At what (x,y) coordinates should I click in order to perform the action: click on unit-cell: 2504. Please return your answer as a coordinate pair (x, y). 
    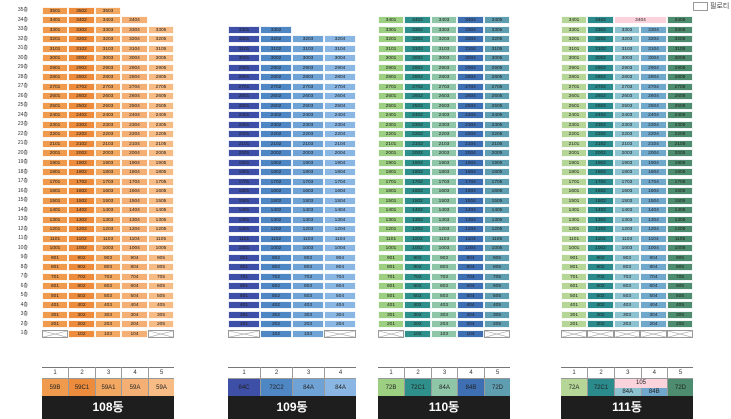
    Looking at the image, I should click on (134, 105).